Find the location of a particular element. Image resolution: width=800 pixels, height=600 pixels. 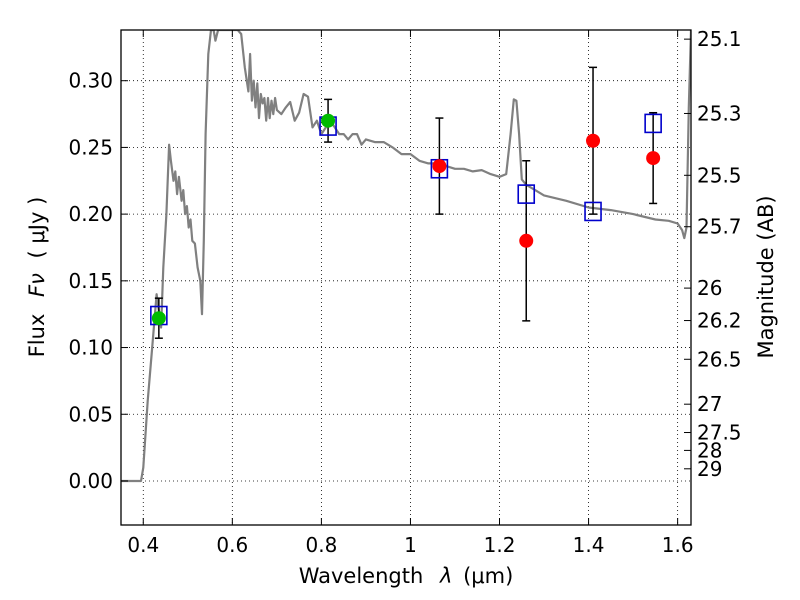

y-axis-label-unit: ( μJy ) is located at coordinates (37, 228).